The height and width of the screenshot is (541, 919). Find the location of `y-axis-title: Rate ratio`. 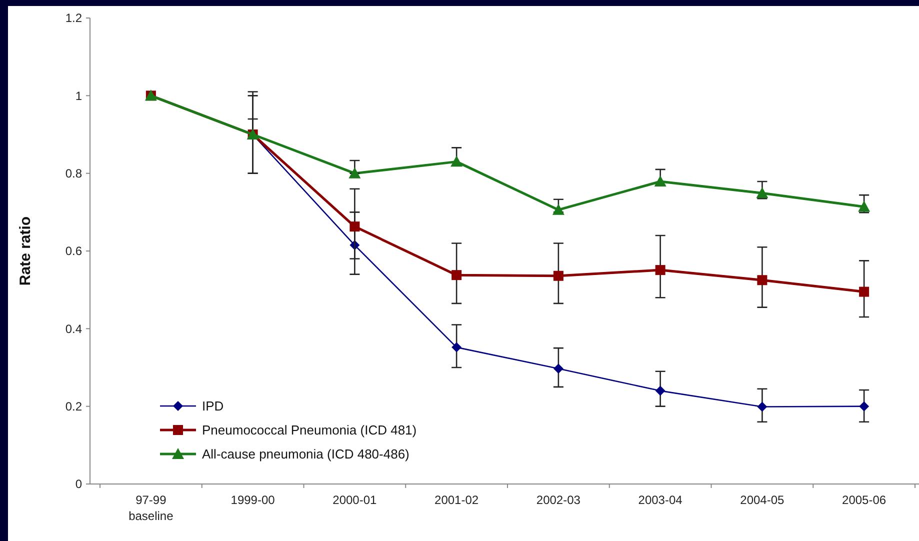

y-axis-title: Rate ratio is located at coordinates (25, 251).